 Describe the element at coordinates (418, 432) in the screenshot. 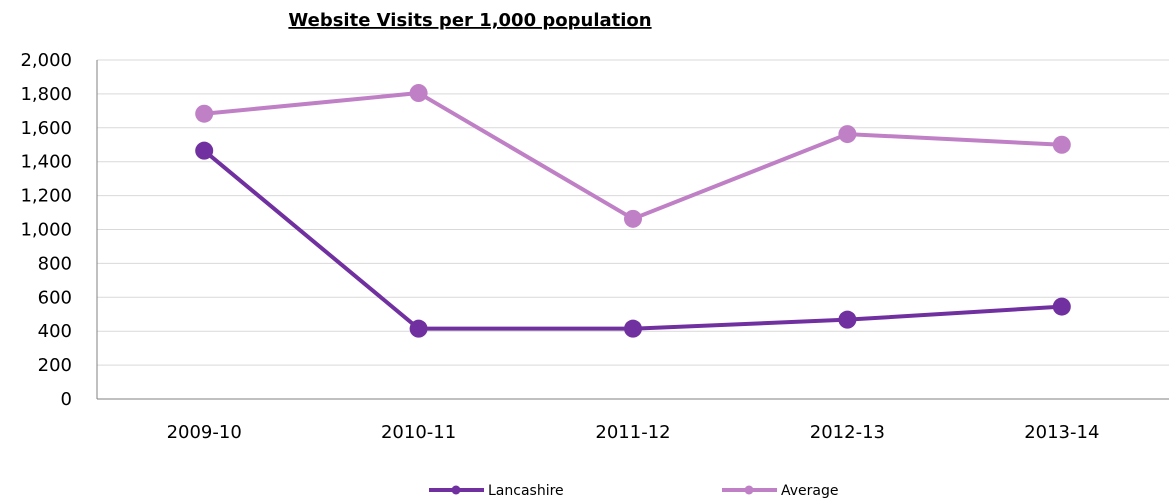

I see `x-tick-label: 2010-11` at that location.